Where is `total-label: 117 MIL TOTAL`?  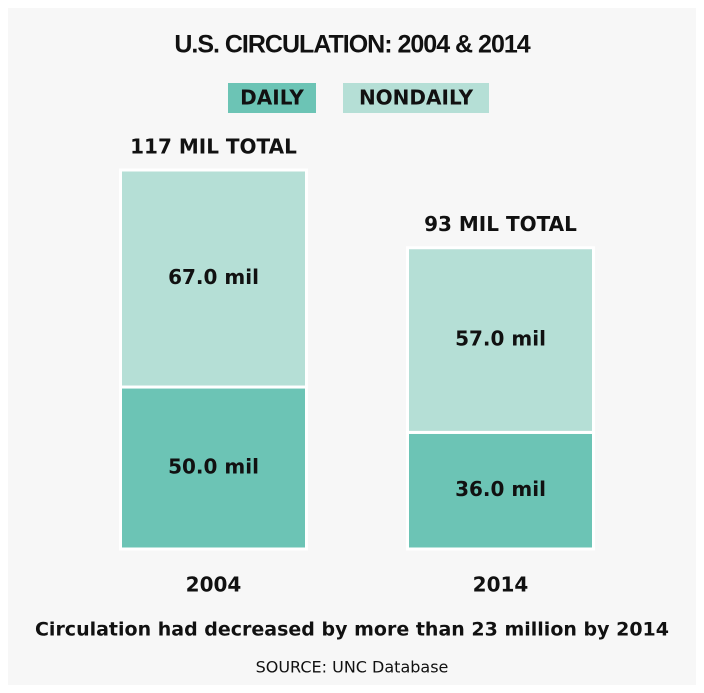
total-label: 117 MIL TOTAL is located at coordinates (213, 147).